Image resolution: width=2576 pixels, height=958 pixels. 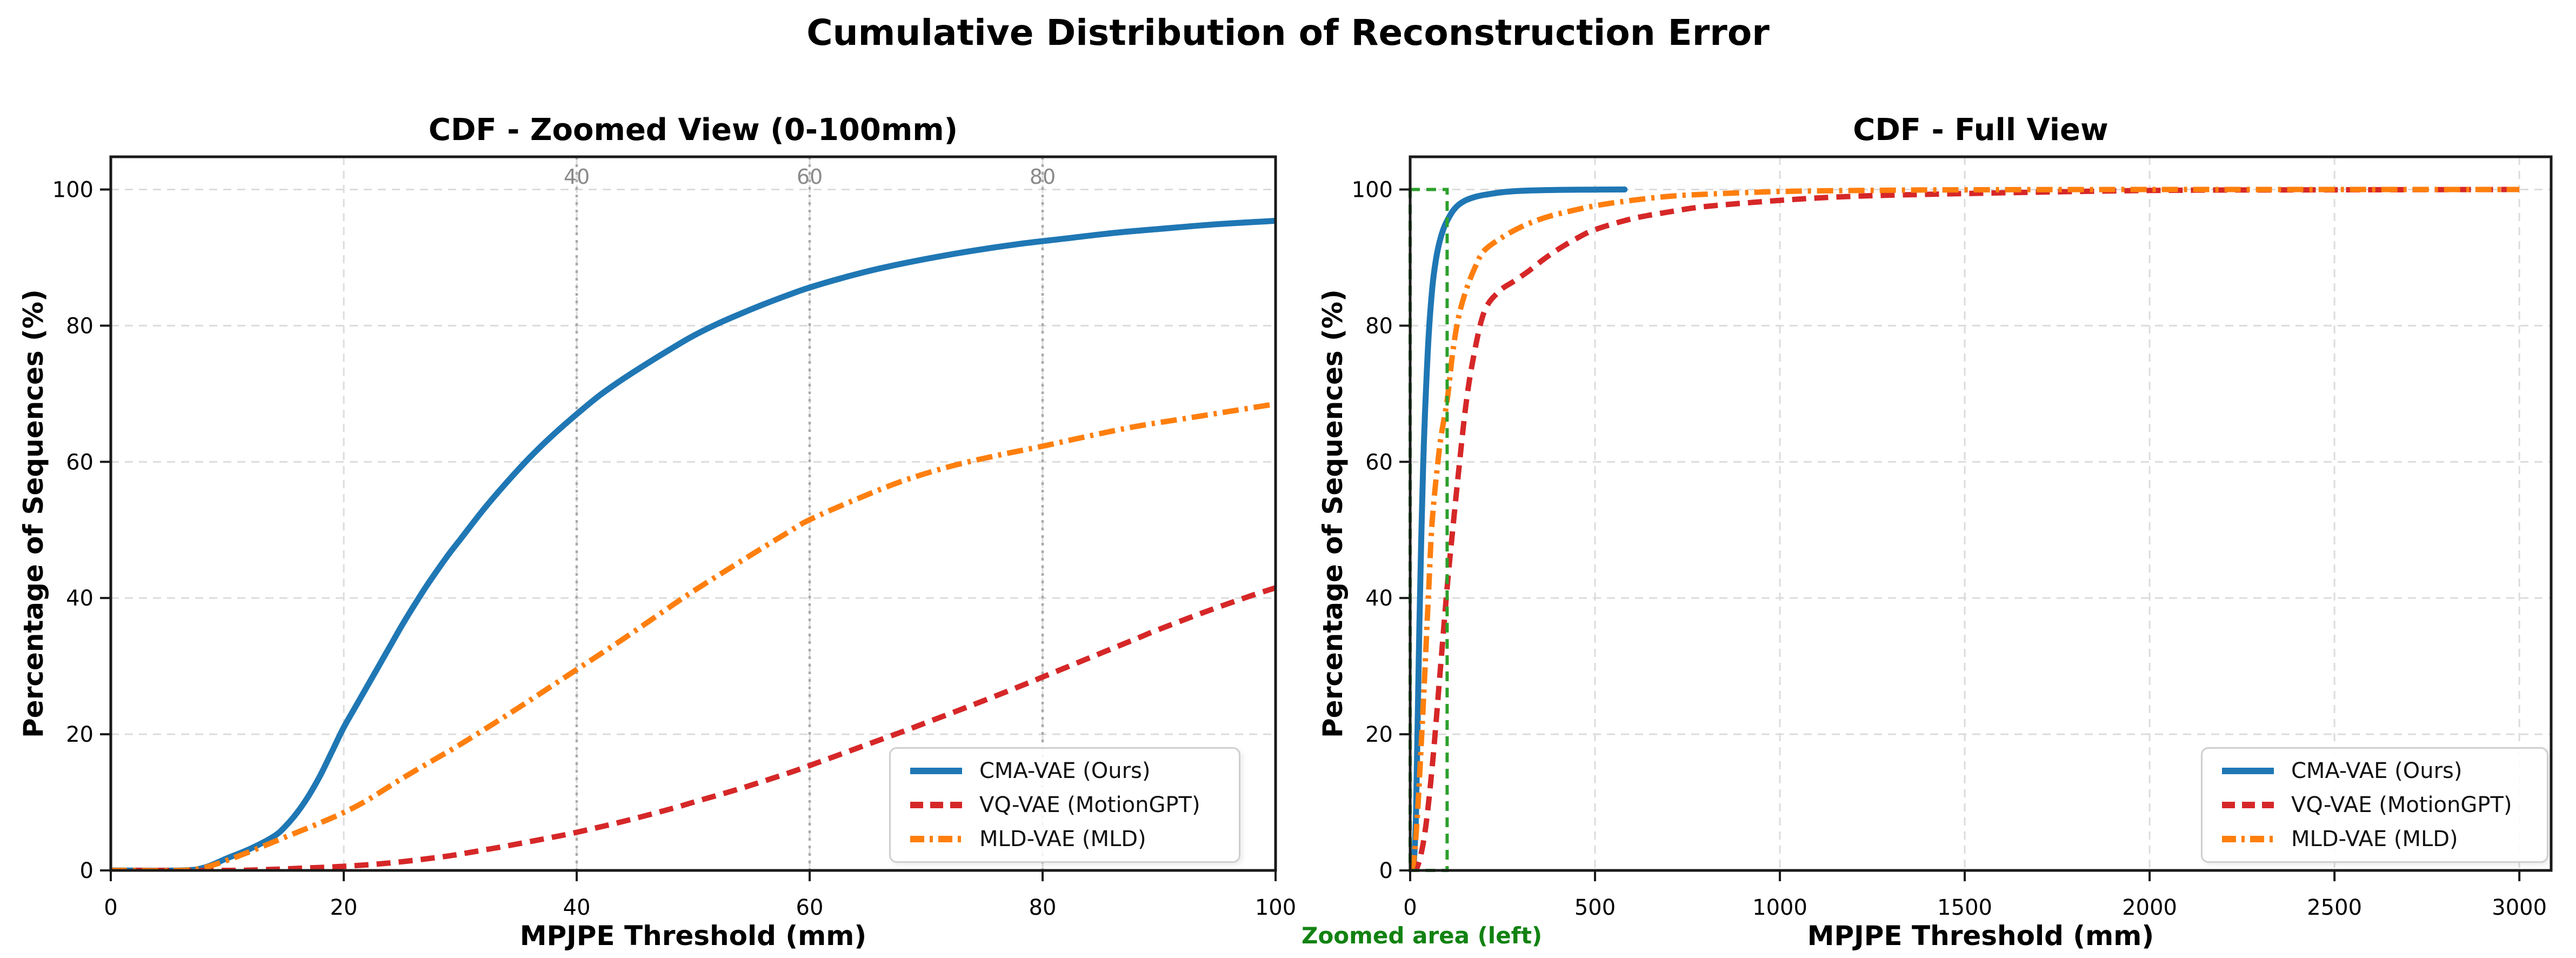 I want to click on x-tick-label: 100, so click(x=1275, y=907).